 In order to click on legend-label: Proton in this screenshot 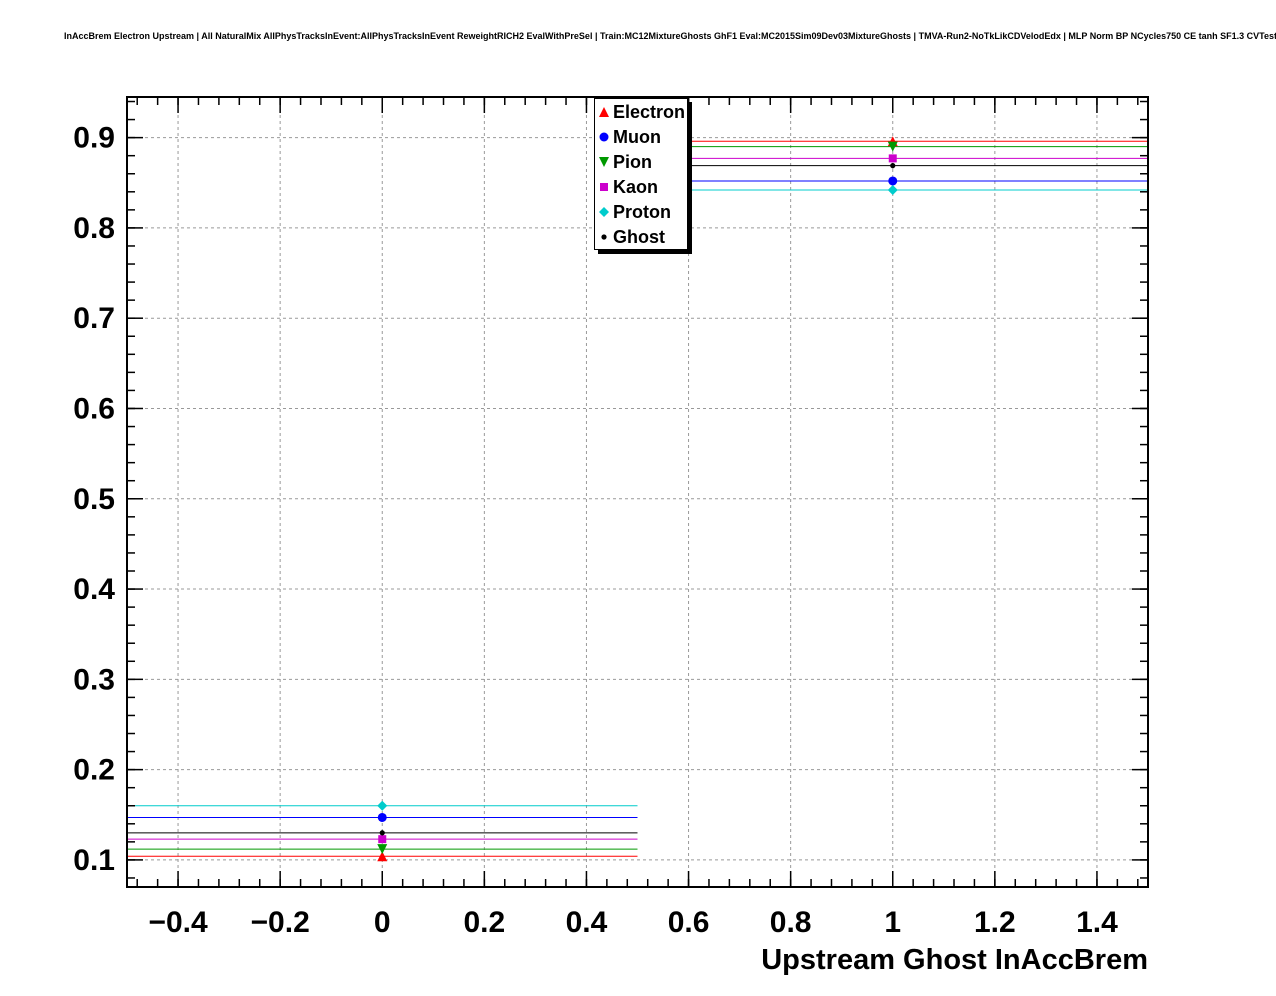, I will do `click(642, 211)`.